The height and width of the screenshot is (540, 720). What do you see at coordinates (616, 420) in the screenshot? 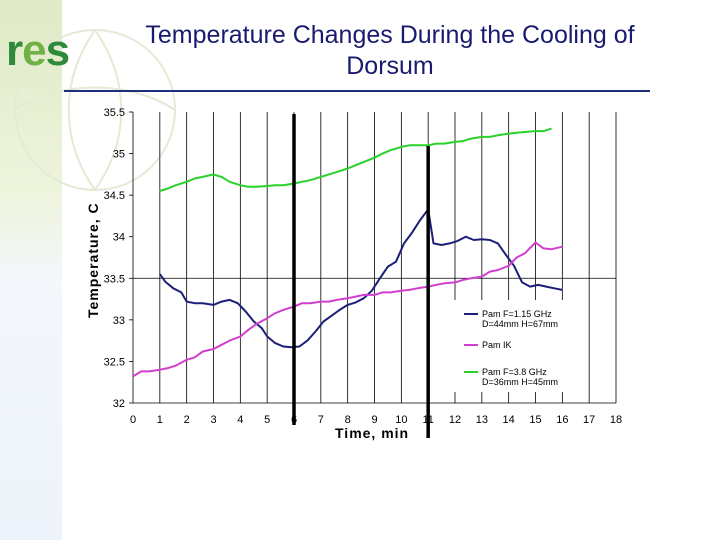
I see `x-tick-label-18: 18` at bounding box center [616, 420].